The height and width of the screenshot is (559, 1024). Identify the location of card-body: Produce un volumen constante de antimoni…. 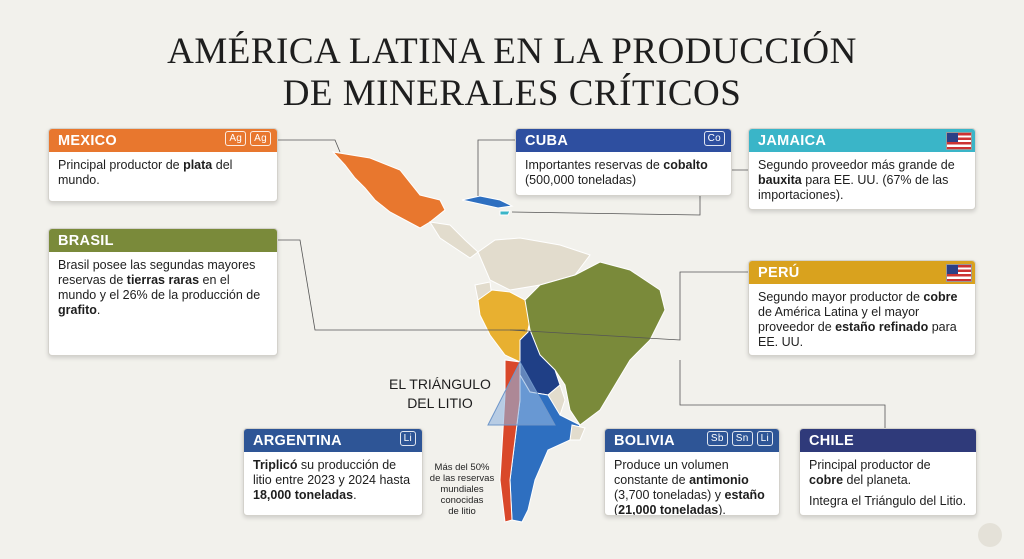
(692, 484).